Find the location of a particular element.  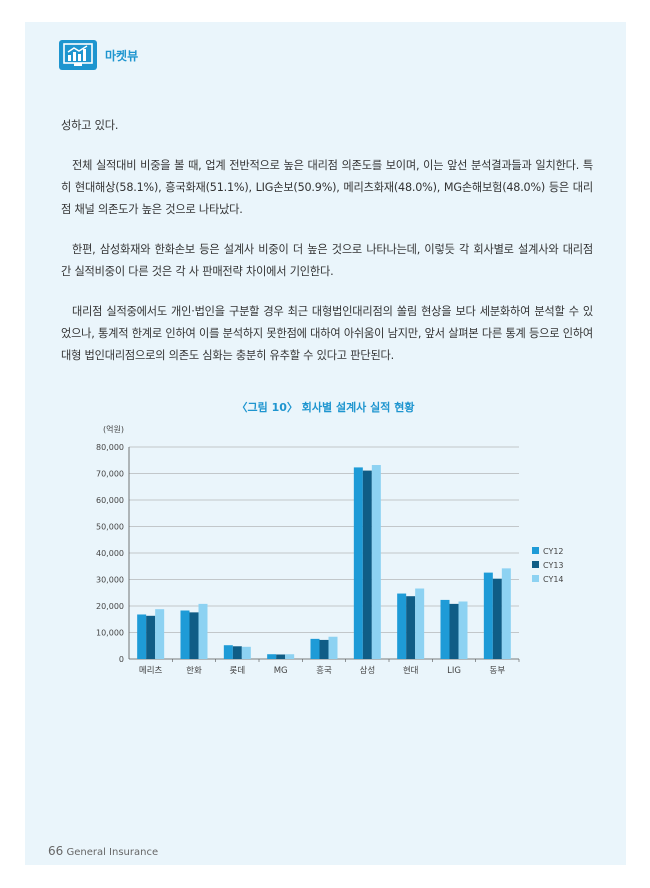

legend-label: CY14 is located at coordinates (553, 579).